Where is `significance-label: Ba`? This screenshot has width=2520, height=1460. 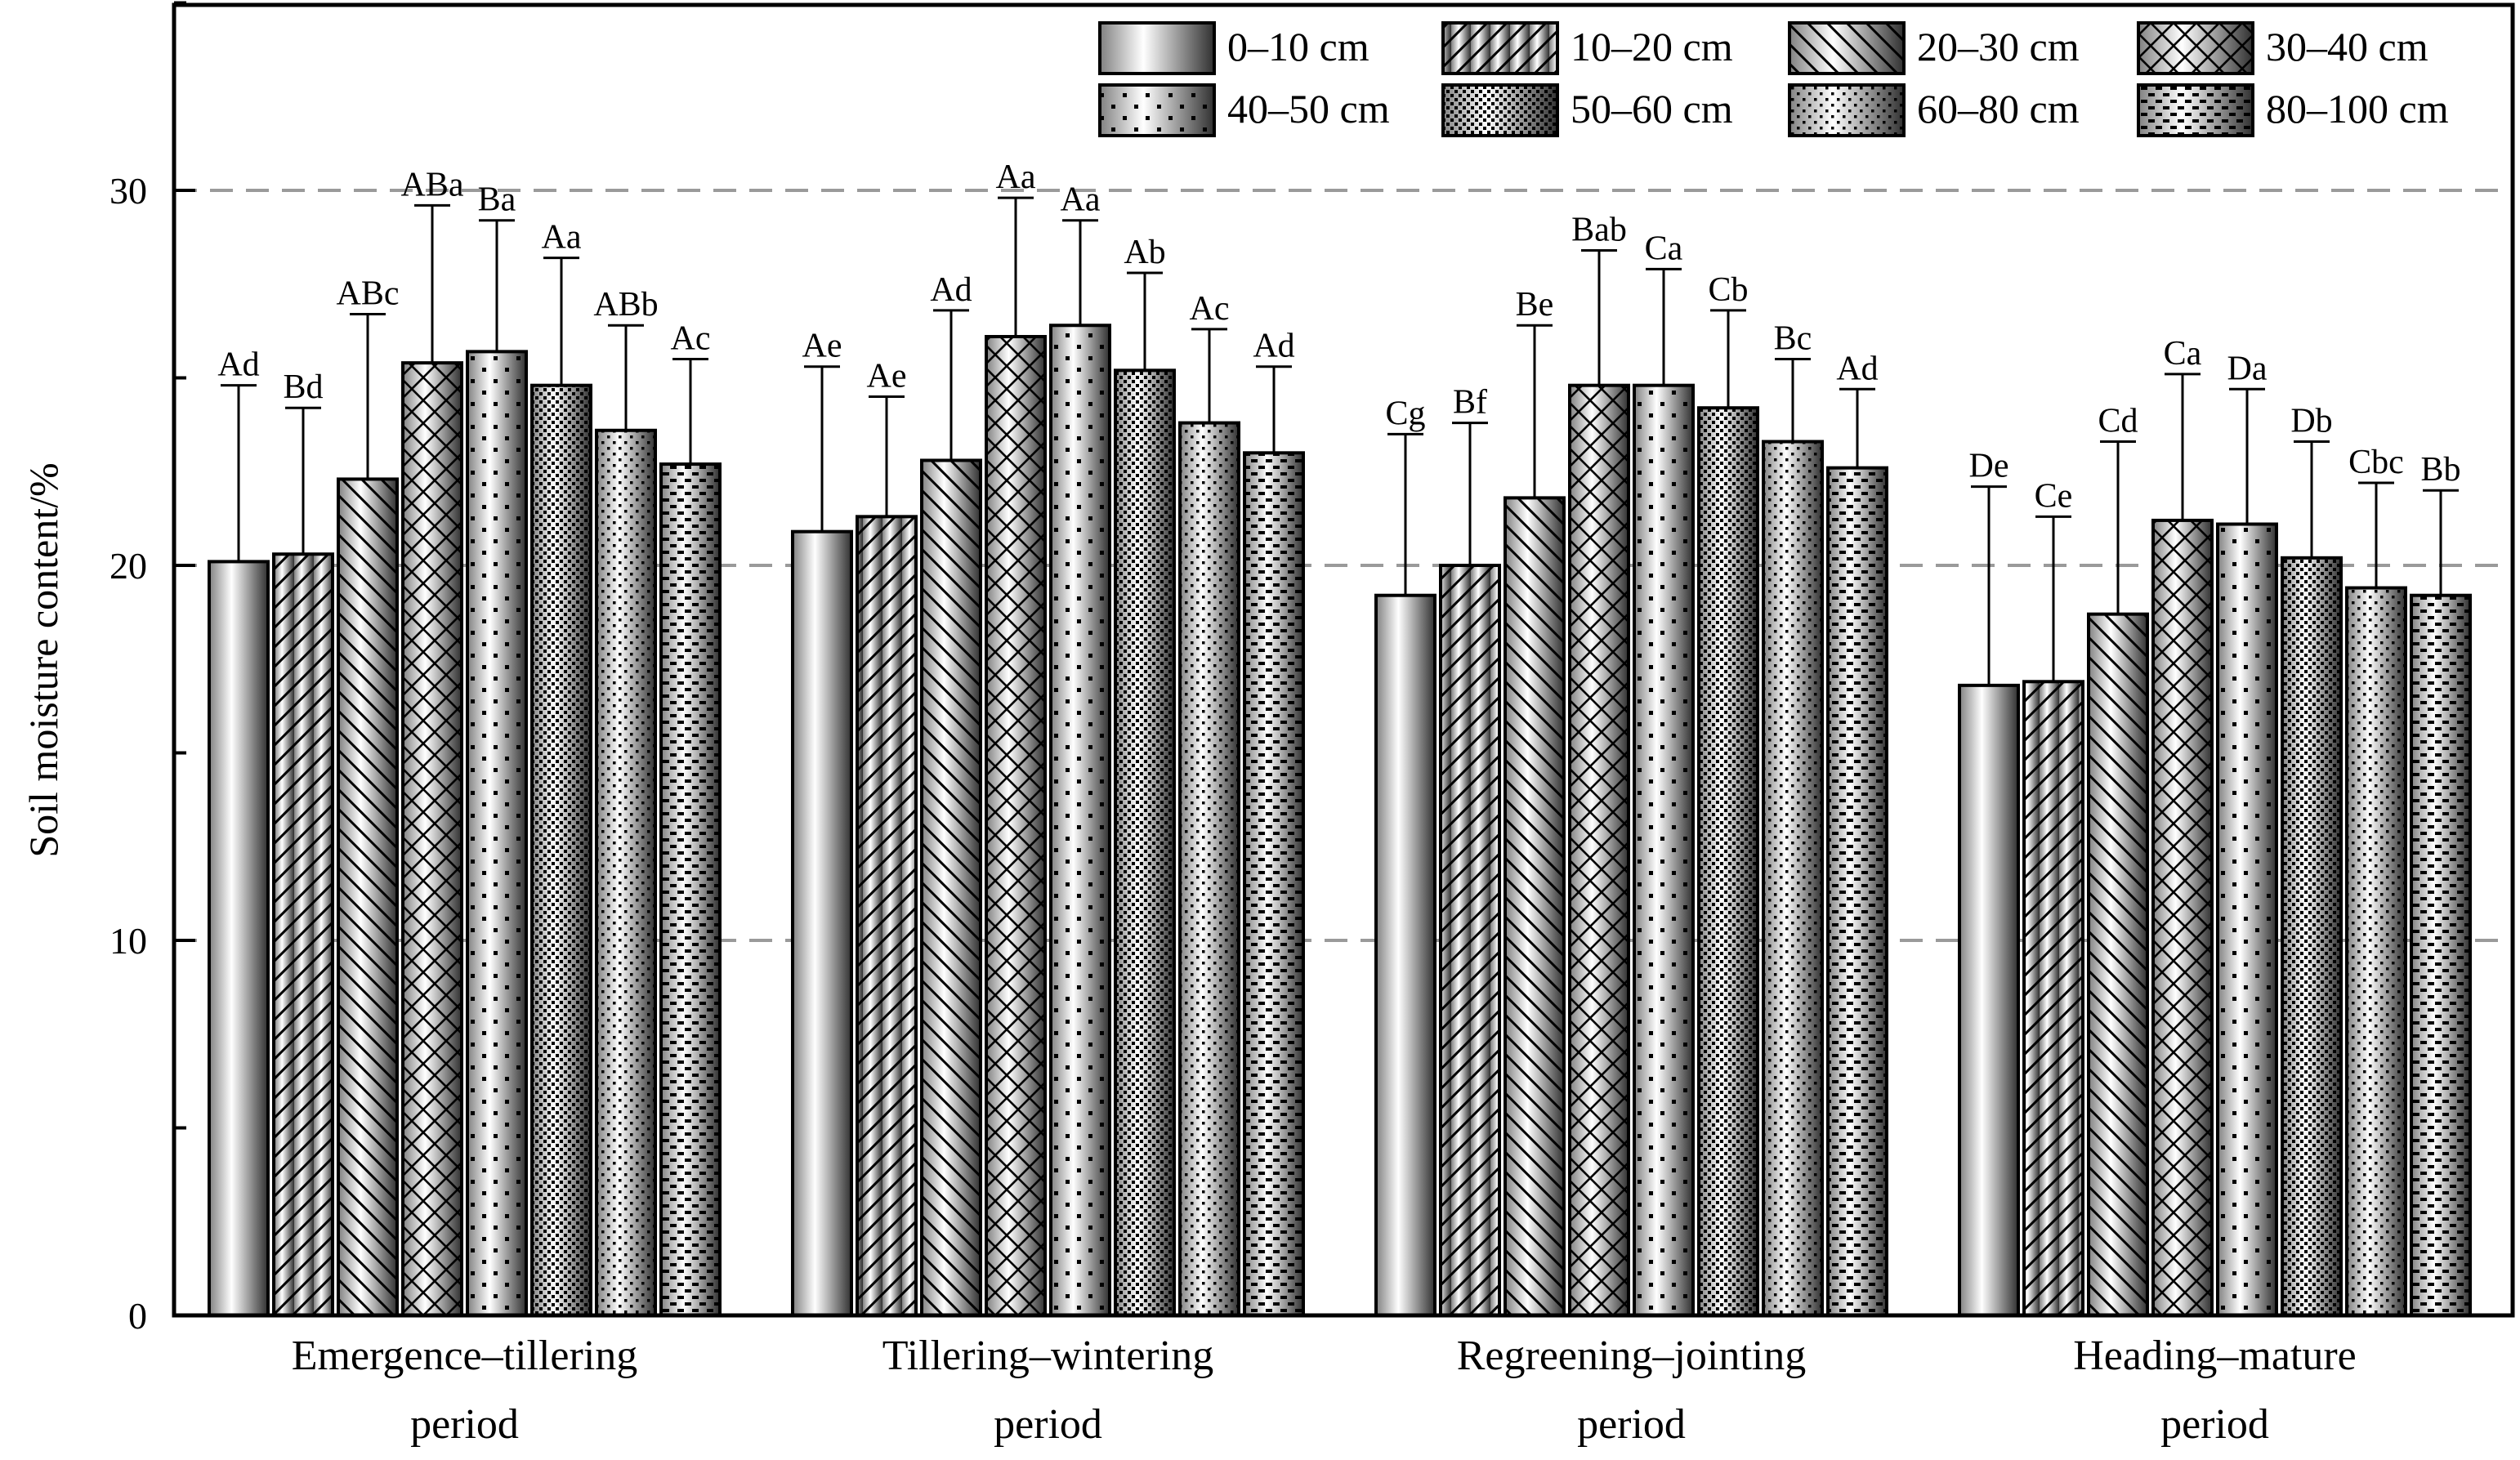 significance-label: Ba is located at coordinates (497, 200).